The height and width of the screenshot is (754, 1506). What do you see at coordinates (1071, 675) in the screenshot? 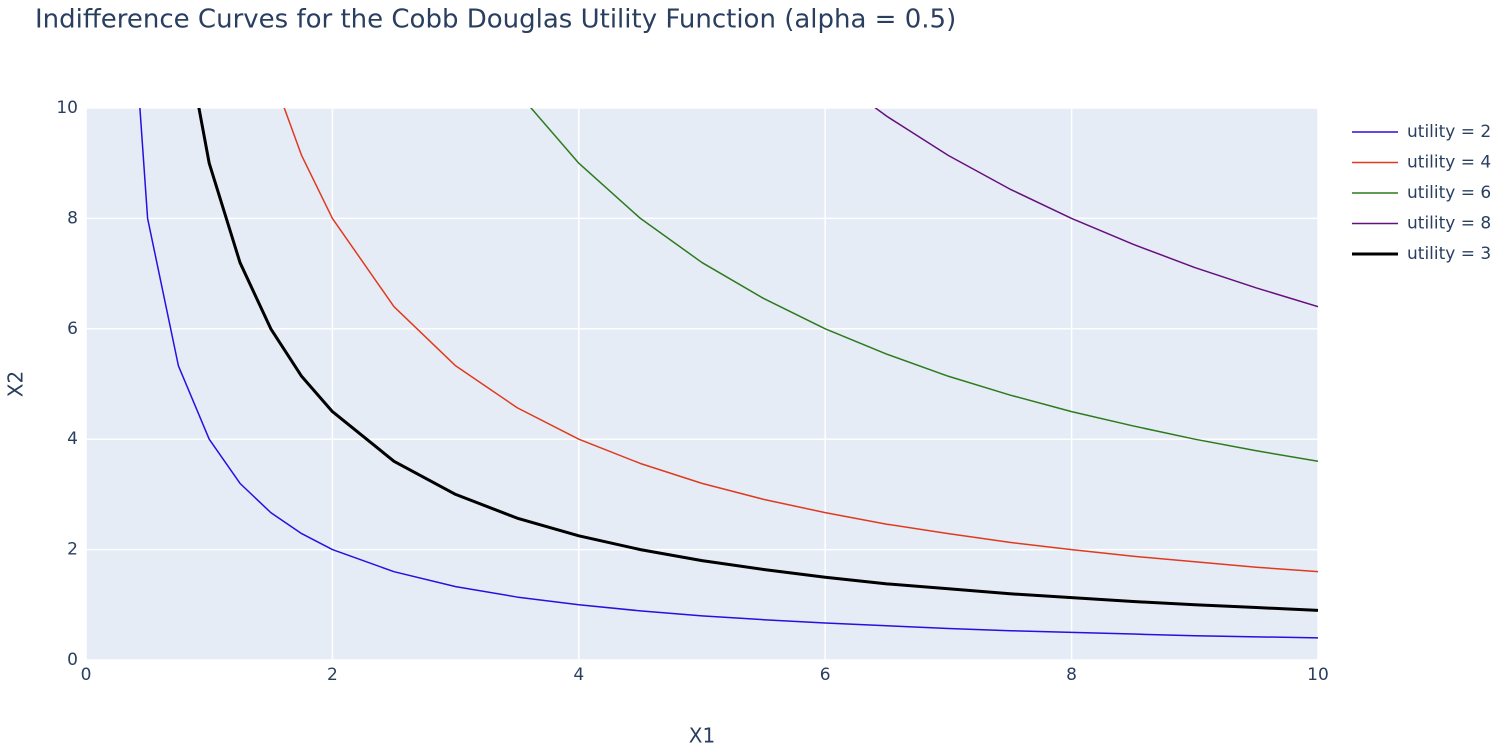
I see `x-tick-label: 8` at bounding box center [1071, 675].